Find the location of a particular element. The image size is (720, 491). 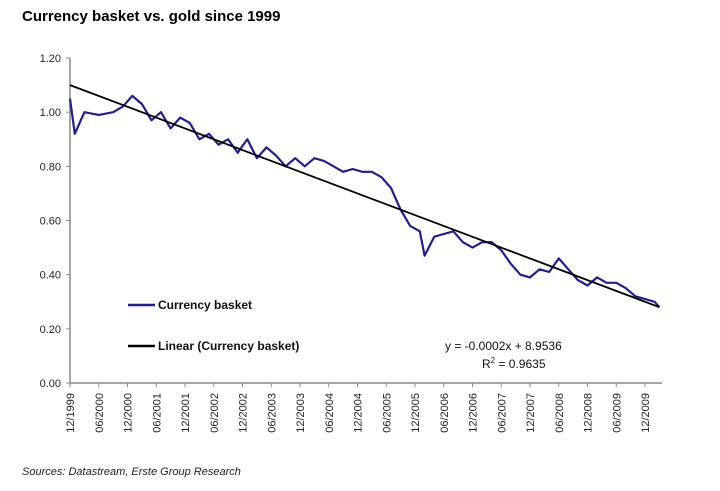

y-tick-label: 0.60 is located at coordinates (50, 222).